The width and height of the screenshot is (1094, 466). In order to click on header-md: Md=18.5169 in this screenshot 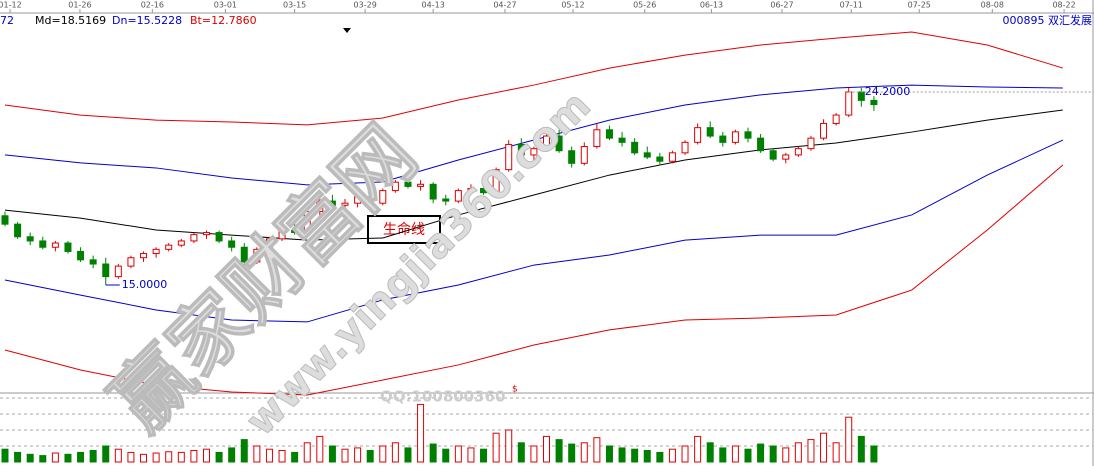, I will do `click(70, 20)`.